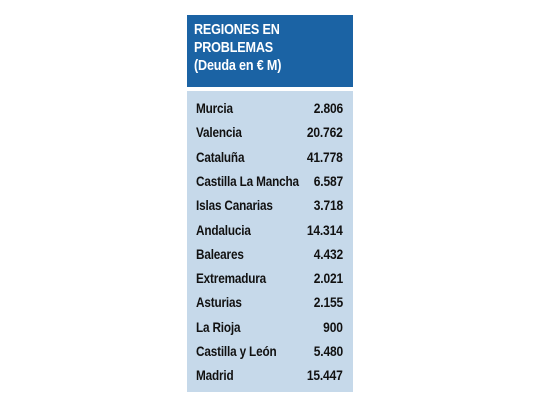 This screenshot has width=540, height=405. I want to click on debt-value: 6.587, so click(328, 180).